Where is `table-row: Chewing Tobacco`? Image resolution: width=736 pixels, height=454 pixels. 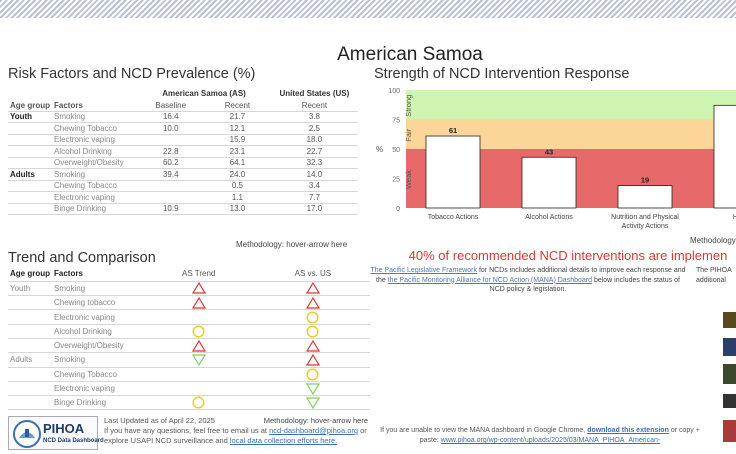 table-row: Chewing Tobacco is located at coordinates (189, 374).